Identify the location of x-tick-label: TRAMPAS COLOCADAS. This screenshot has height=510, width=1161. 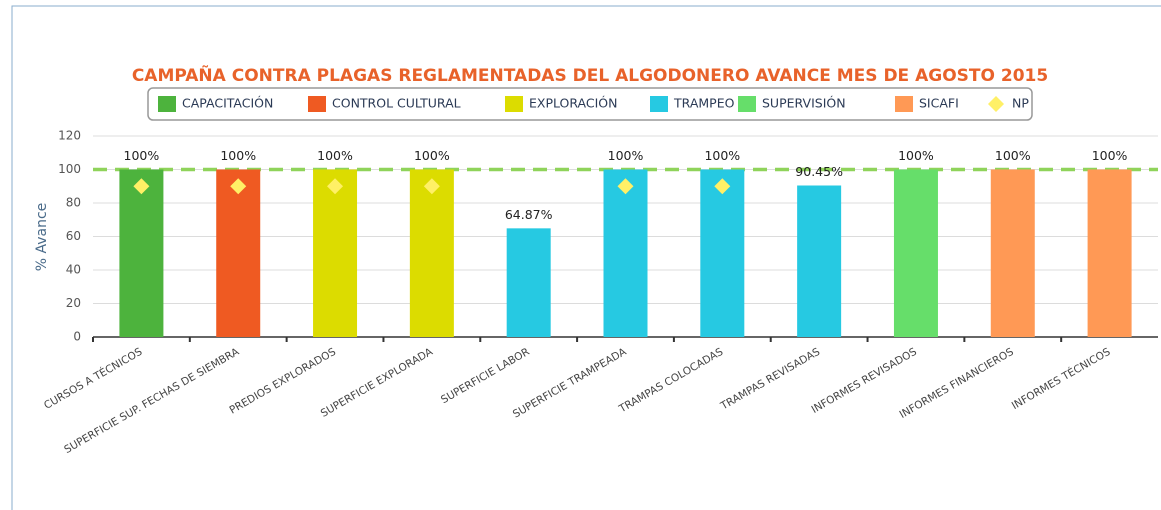
(670, 381).